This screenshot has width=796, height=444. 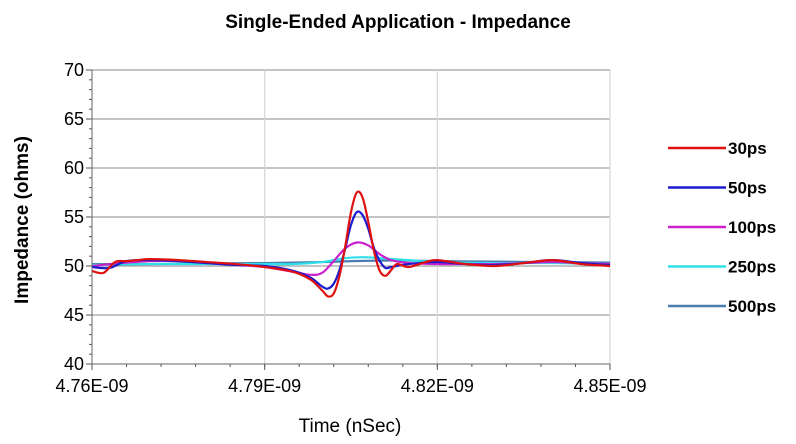 I want to click on chart-title: Single-Ended Application - Impedance, so click(x=398, y=22).